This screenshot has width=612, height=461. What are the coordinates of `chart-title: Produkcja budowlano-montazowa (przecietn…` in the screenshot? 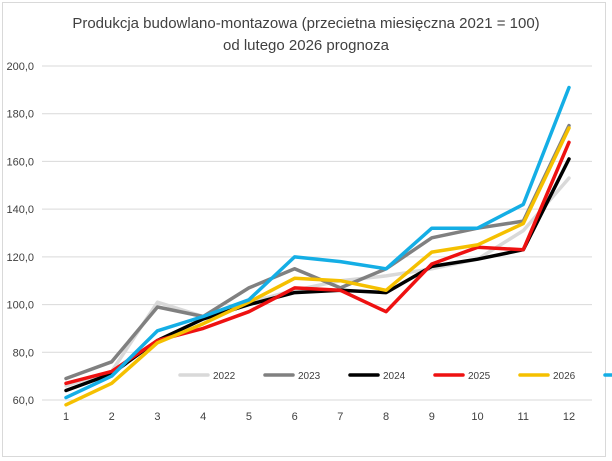 It's located at (305, 23).